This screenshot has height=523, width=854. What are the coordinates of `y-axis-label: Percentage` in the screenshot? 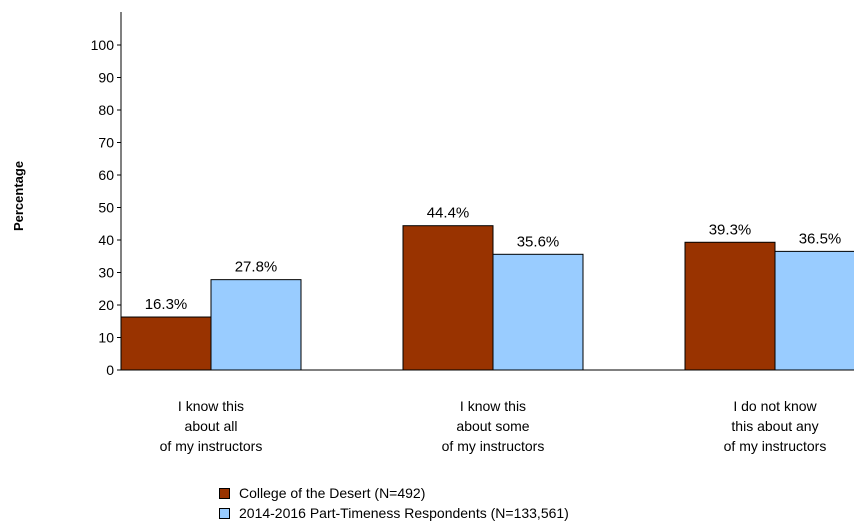 It's located at (18, 196).